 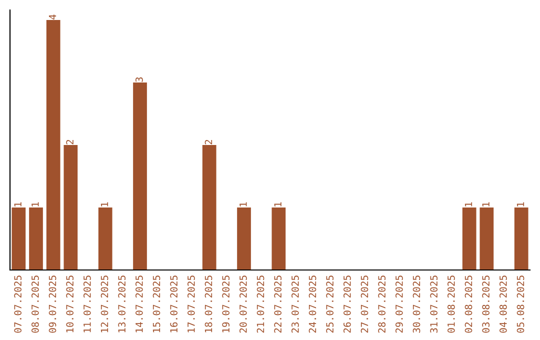 What do you see at coordinates (139, 79) in the screenshot?
I see `data-label: 3` at bounding box center [139, 79].